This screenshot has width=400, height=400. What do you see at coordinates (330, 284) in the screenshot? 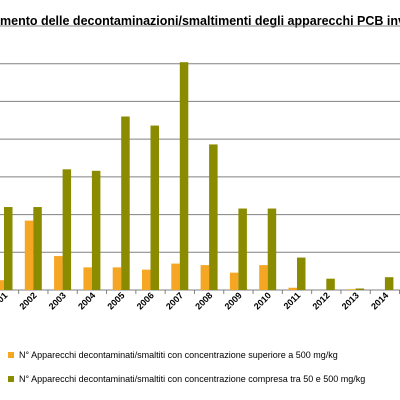
I see `bar-50-500-2012` at bounding box center [330, 284].